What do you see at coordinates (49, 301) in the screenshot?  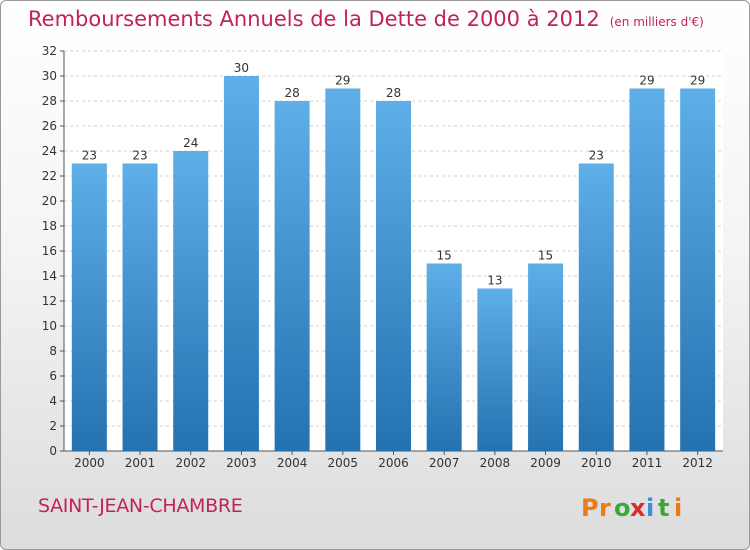 I see `y-tick-label: 12` at bounding box center [49, 301].